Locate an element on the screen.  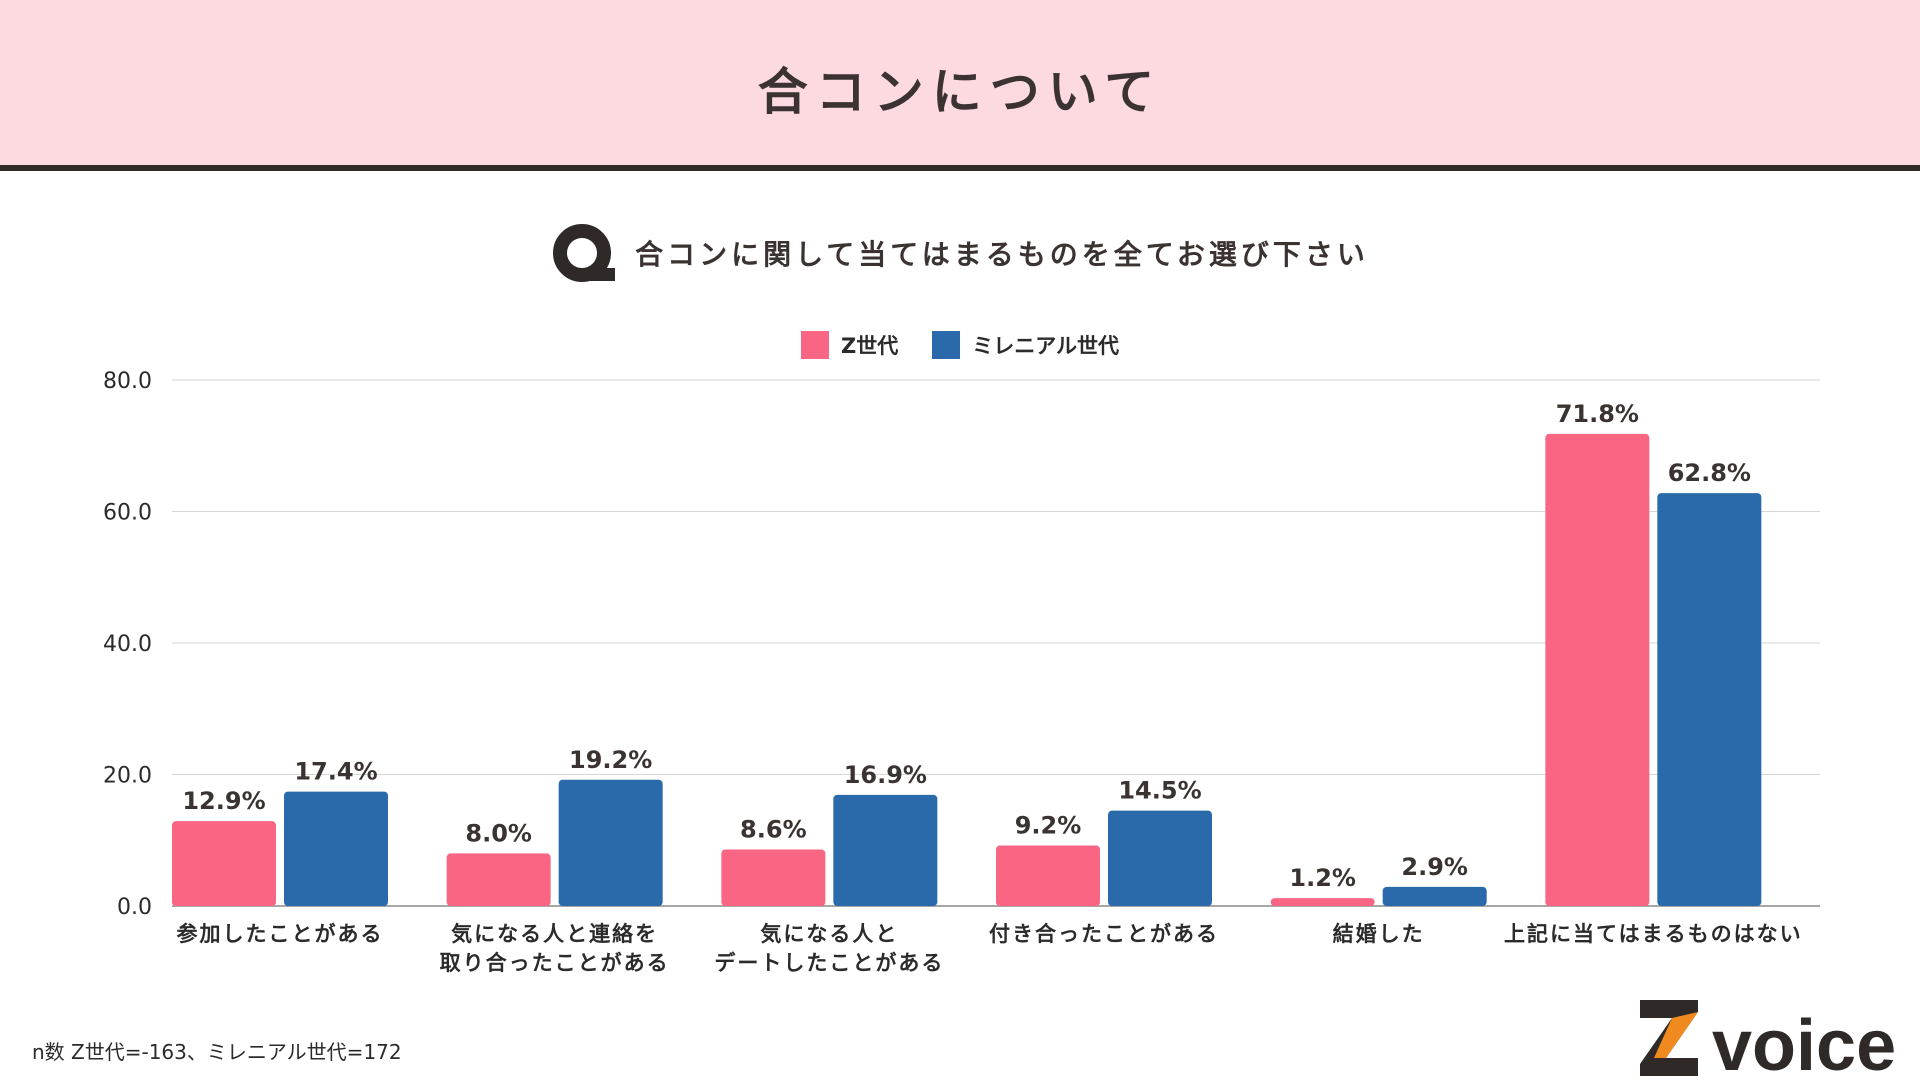
y-tick-label: 60.0 is located at coordinates (127, 513).